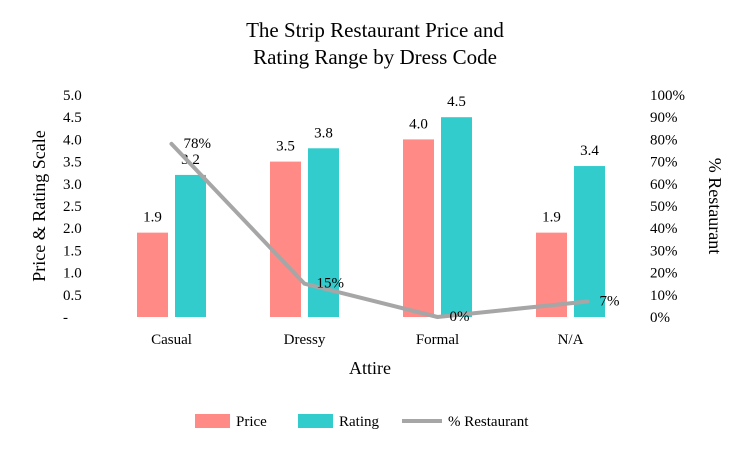 The width and height of the screenshot is (750, 456). I want to click on legend: Price Rating % Restaurant, so click(362, 422).